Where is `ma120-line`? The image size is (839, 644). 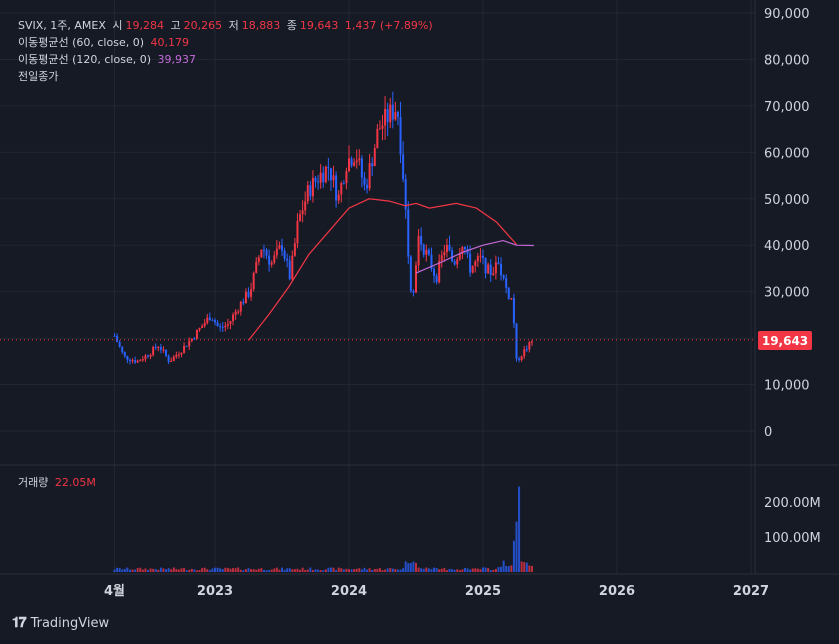 ma120-line is located at coordinates (474, 256).